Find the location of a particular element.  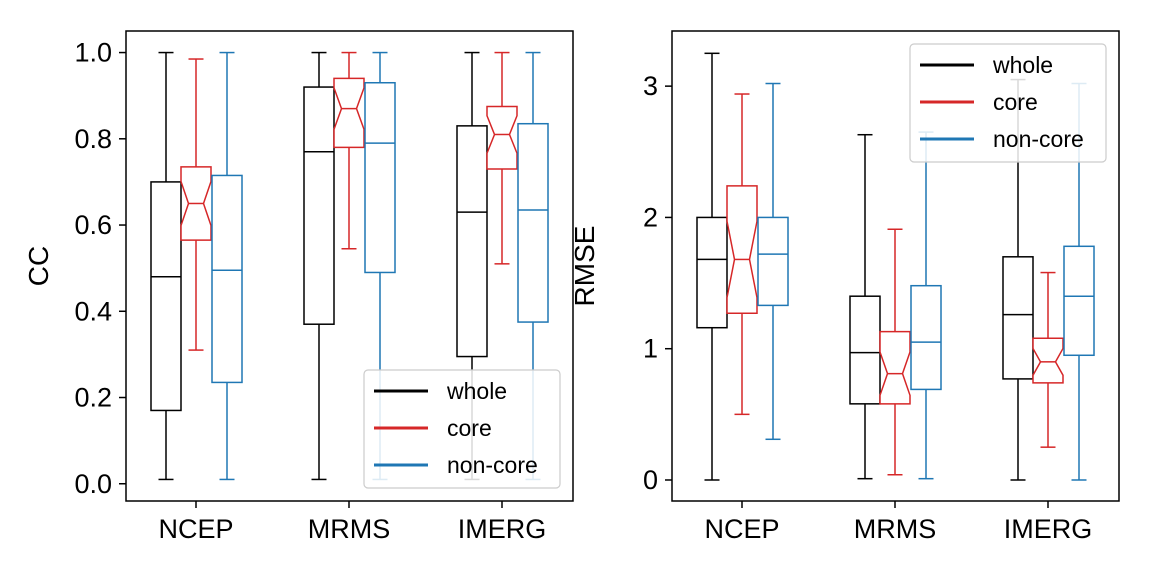

y-tick-label: 1.0 is located at coordinates (93, 53).